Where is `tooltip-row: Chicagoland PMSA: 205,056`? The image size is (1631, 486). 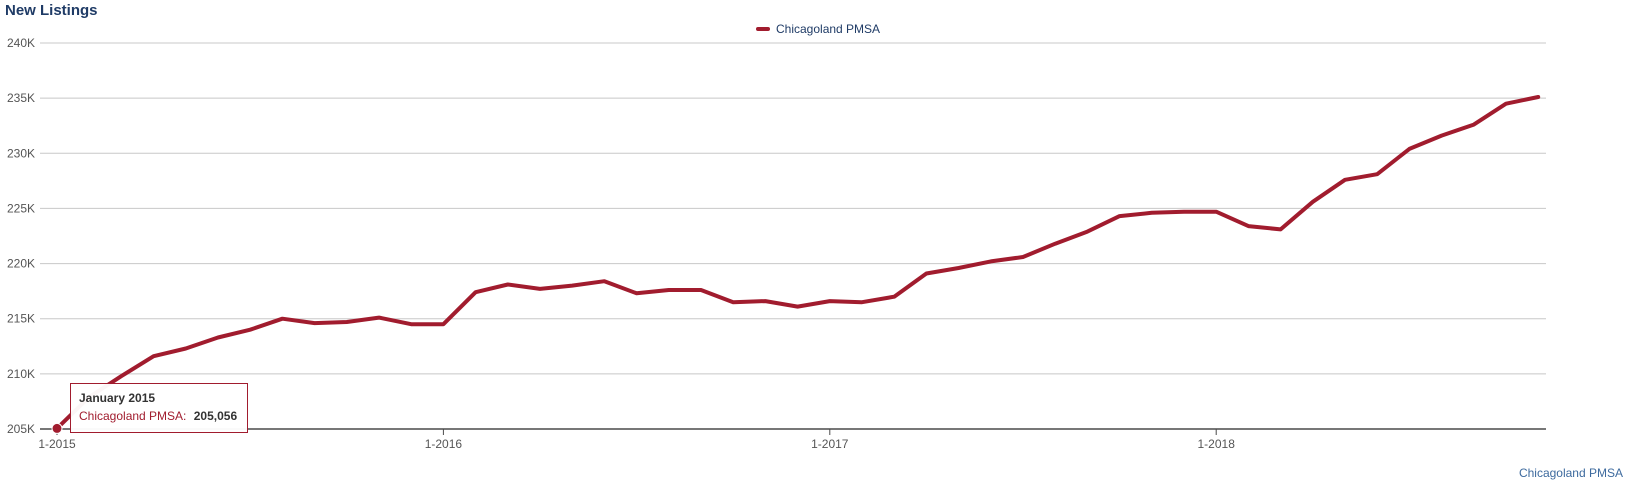 tooltip-row: Chicagoland PMSA: 205,056 is located at coordinates (159, 416).